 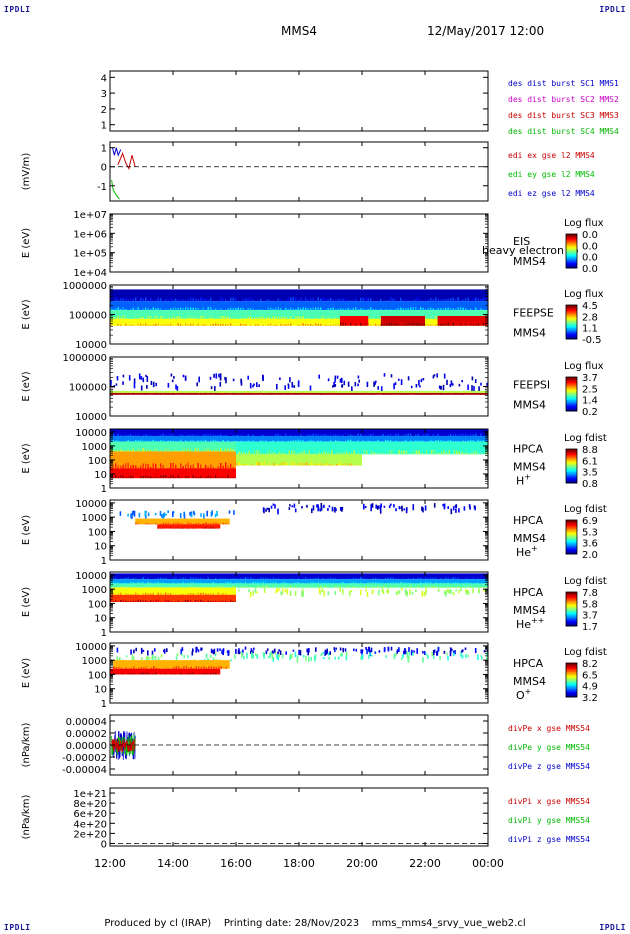 I want to click on spectral-band-6-texture, so click(x=269, y=464).